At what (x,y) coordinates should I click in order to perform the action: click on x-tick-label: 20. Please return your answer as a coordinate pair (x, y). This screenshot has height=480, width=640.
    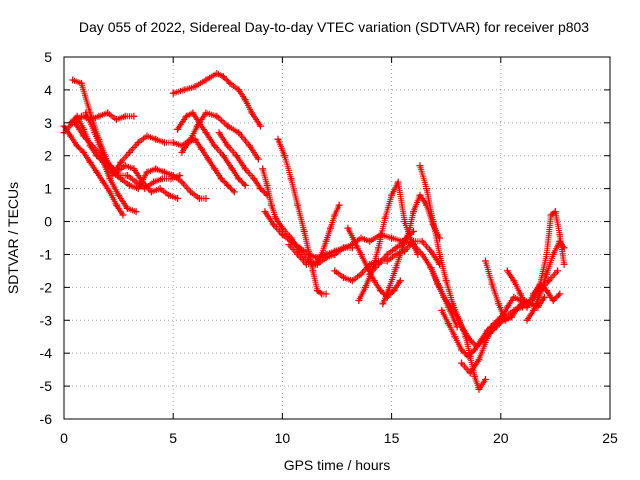
    Looking at the image, I should click on (501, 438).